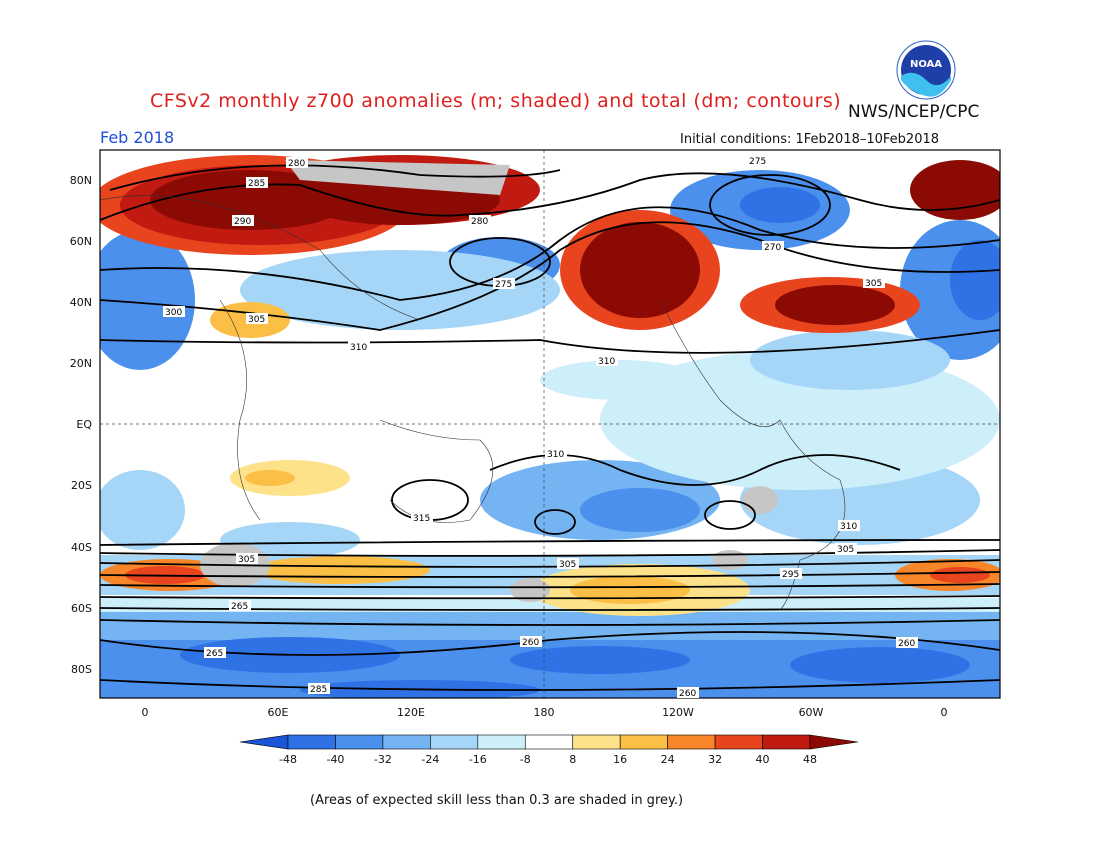 This screenshot has height=850, width=1100. Describe the element at coordinates (478, 759) in the screenshot. I see `colorbar-tick-label: -16` at that location.